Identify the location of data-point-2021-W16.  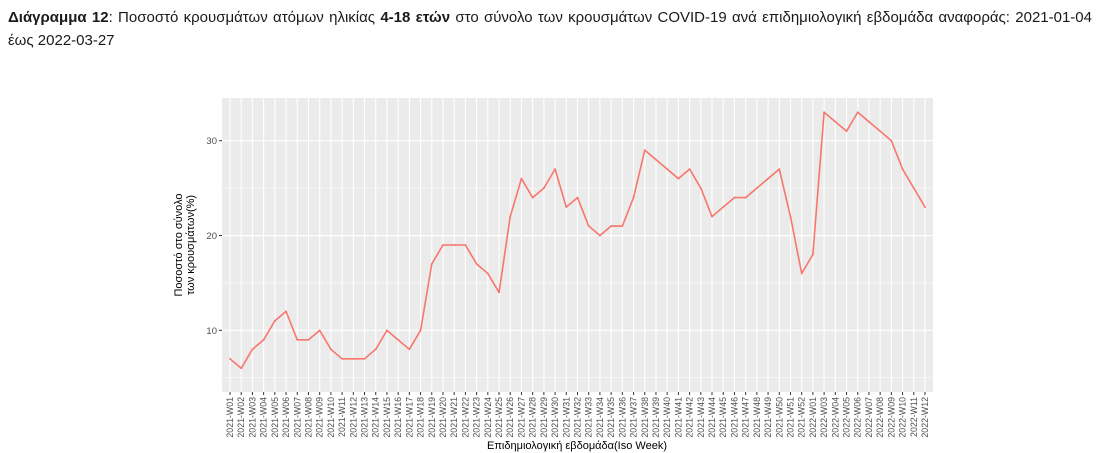
(398, 339).